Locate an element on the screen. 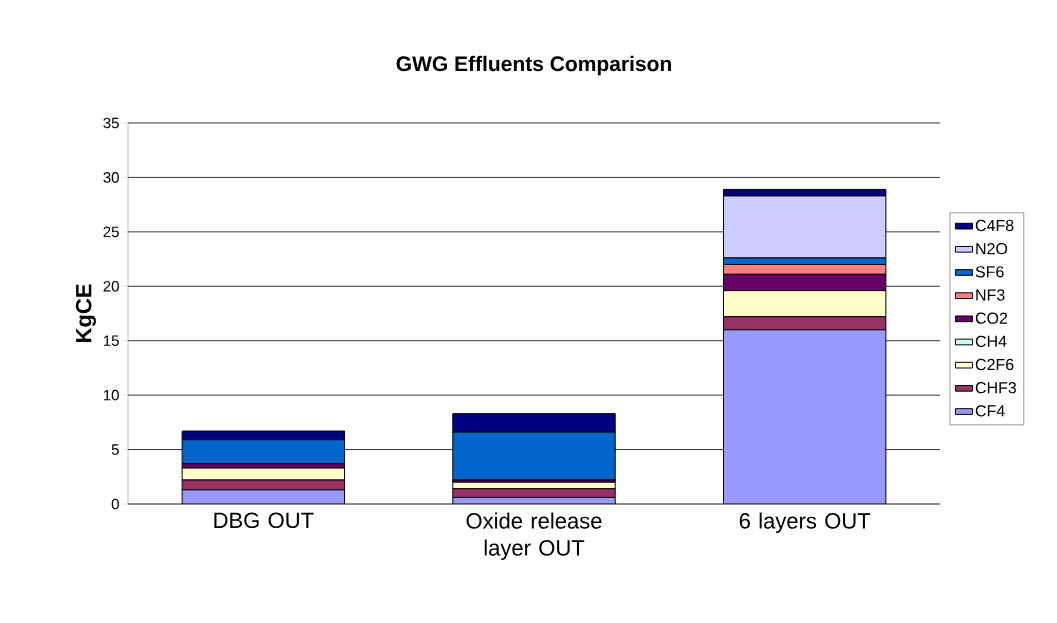 This screenshot has width=1057, height=623. legend-label: SF6 is located at coordinates (989, 272).